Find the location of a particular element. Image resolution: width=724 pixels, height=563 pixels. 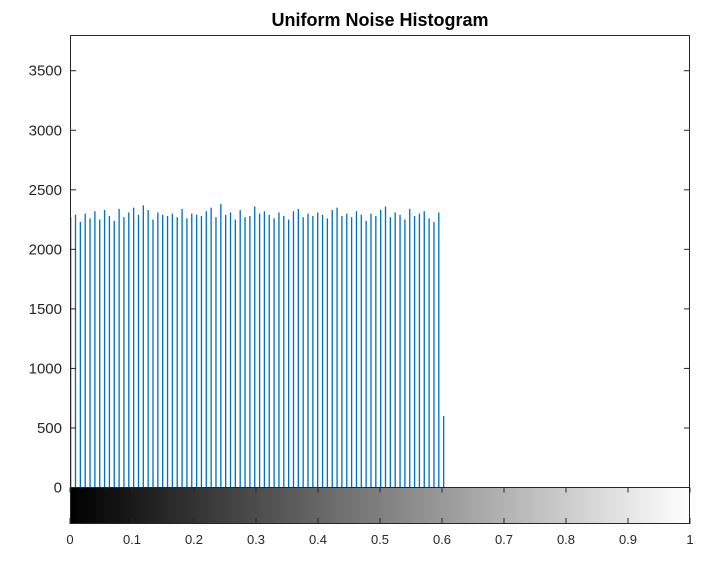

x-tick-label: 0.3 is located at coordinates (256, 539).